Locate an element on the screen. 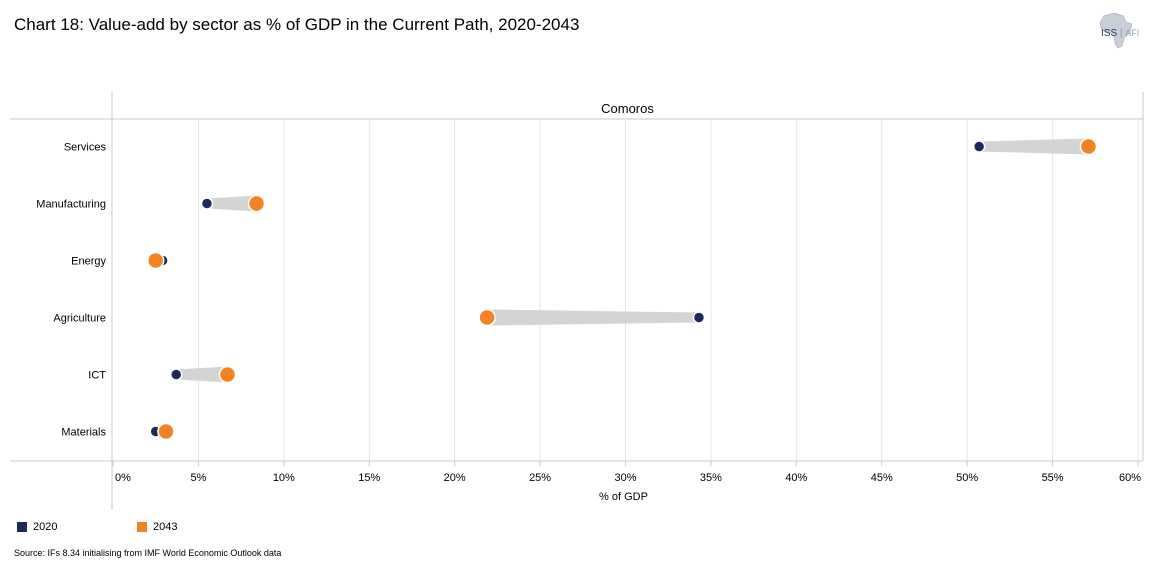 This screenshot has height=583, width=1154. logo-main: ISS is located at coordinates (1109, 33).